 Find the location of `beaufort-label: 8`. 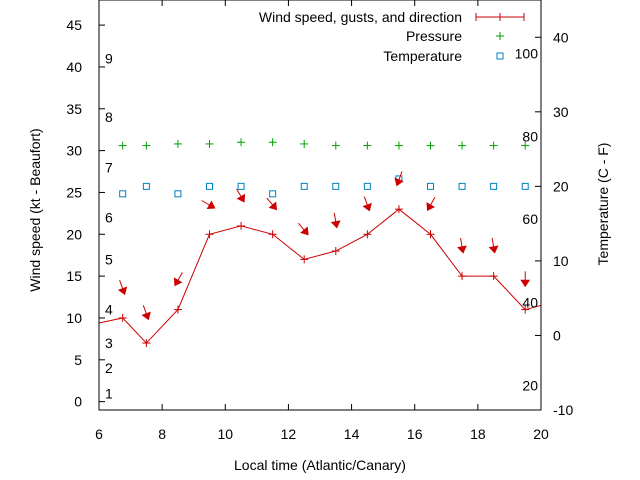

beaufort-label: 8 is located at coordinates (109, 117).